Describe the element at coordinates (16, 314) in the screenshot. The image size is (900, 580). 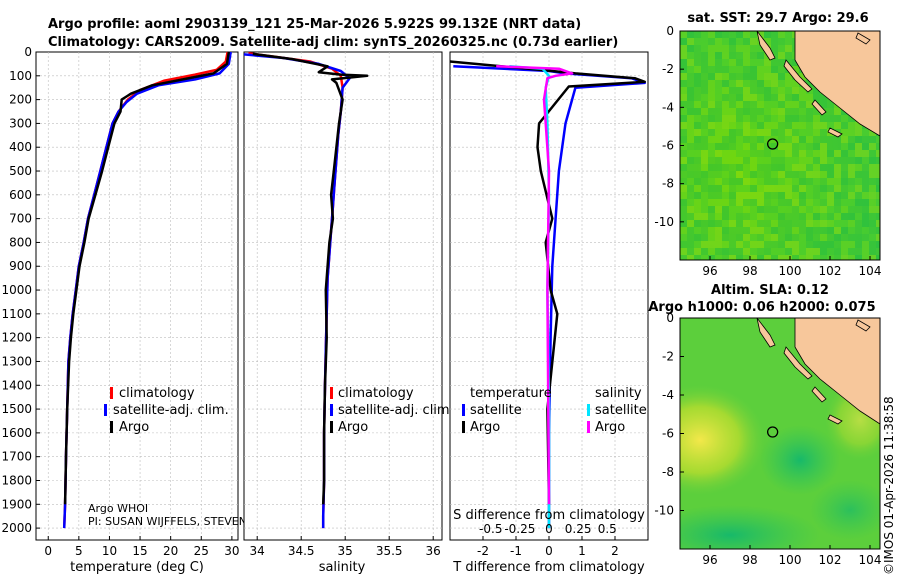
I see `y-tick-label: 1100` at that location.